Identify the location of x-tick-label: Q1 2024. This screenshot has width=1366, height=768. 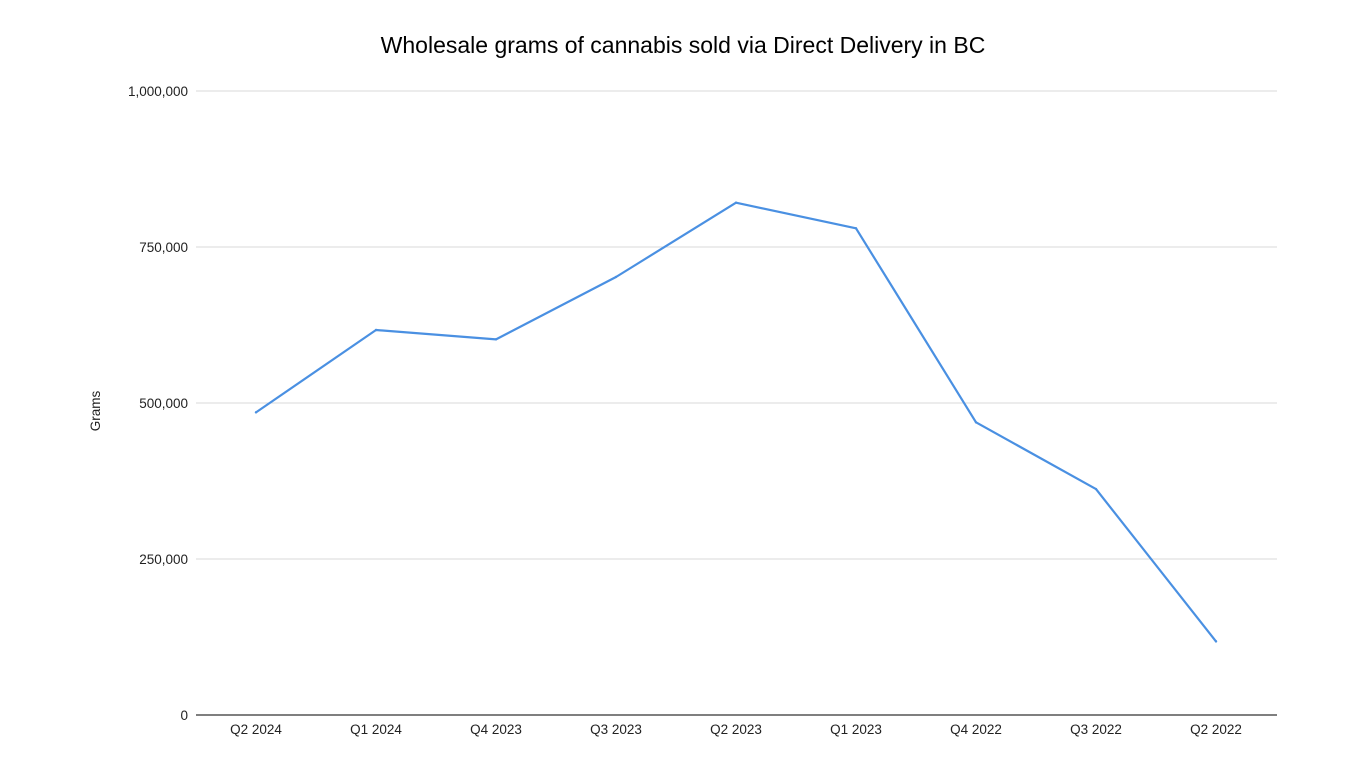
(376, 729).